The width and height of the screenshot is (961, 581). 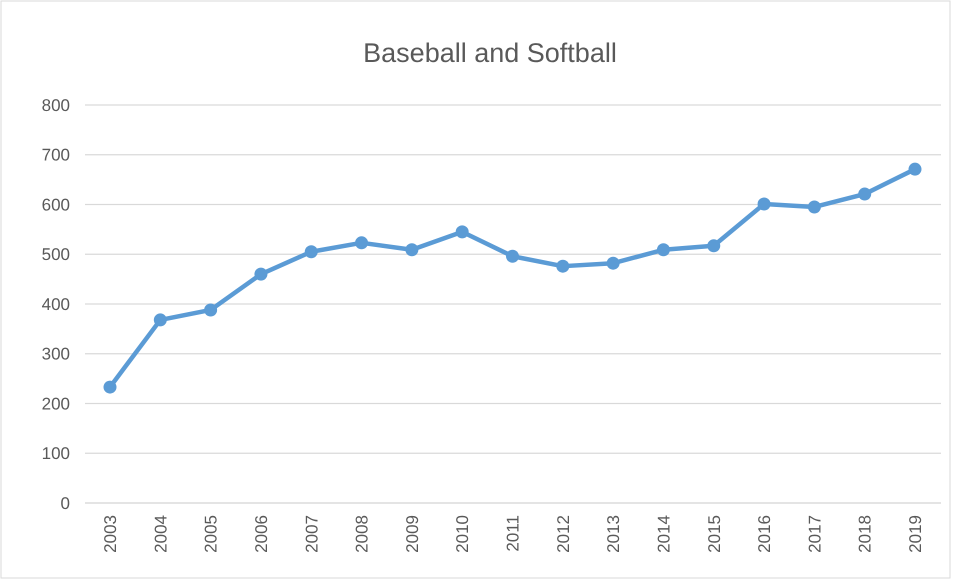 What do you see at coordinates (56, 155) in the screenshot?
I see `y-tick-label: 700` at bounding box center [56, 155].